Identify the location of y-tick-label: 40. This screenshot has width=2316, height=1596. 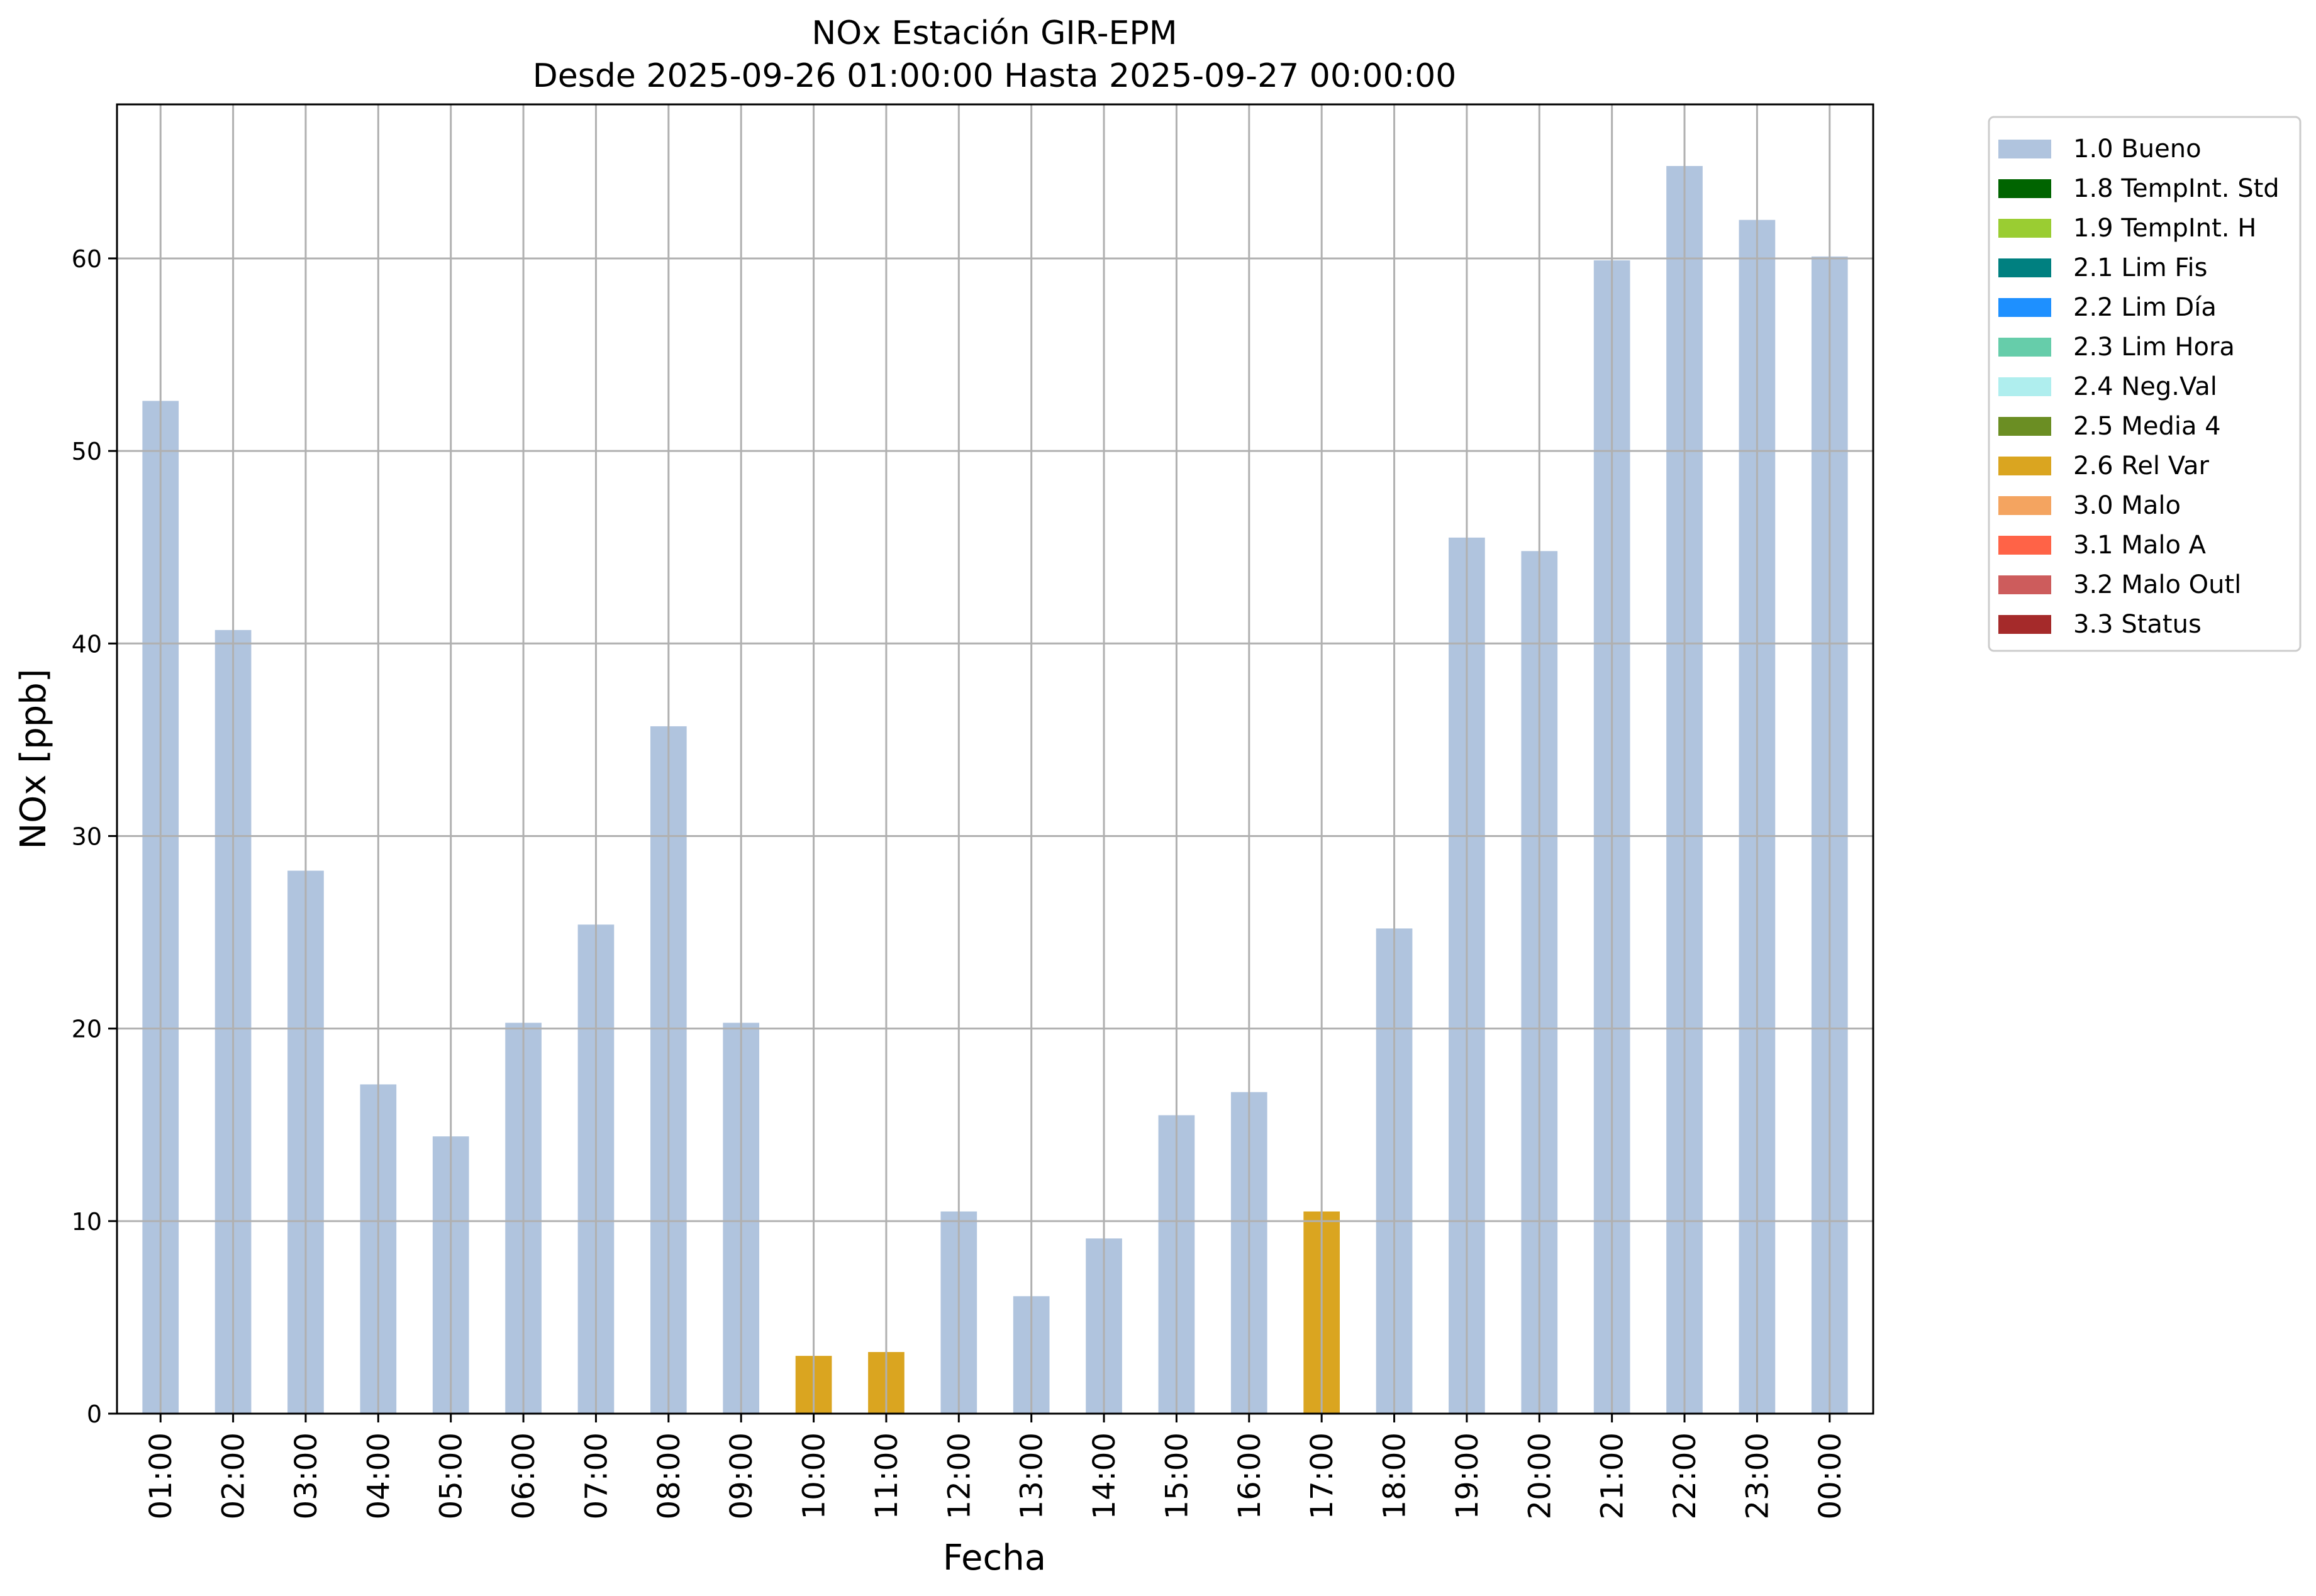
(87, 644).